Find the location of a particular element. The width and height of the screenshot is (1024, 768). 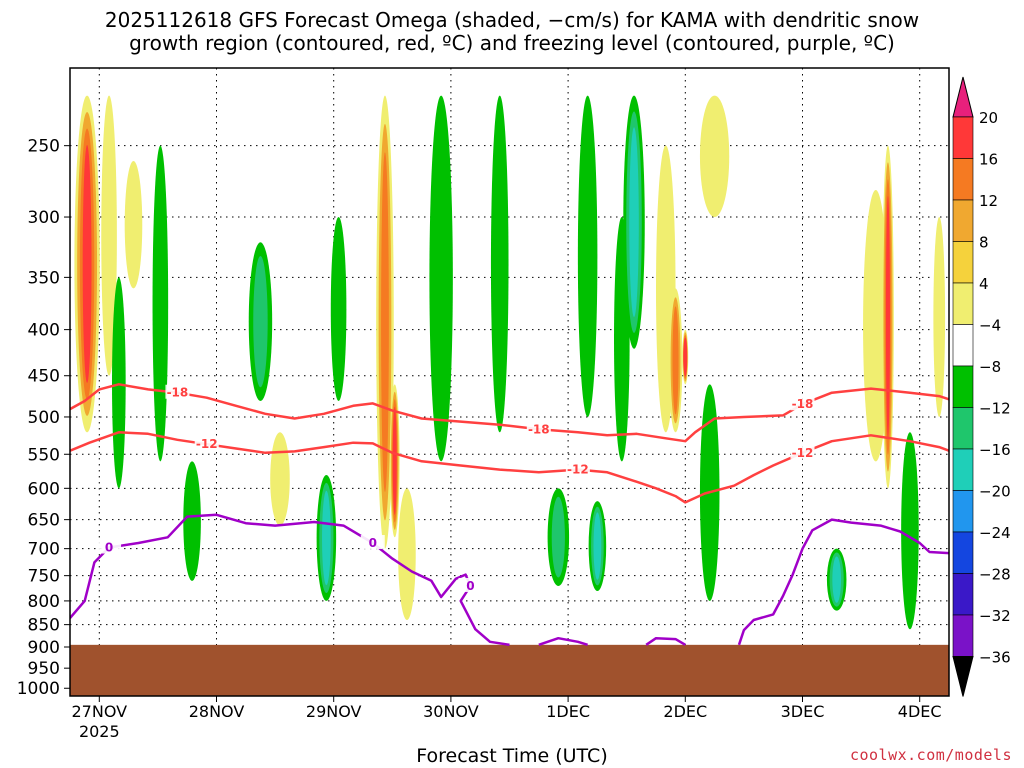

colorbar-label-4: 4 is located at coordinates (984, 284).